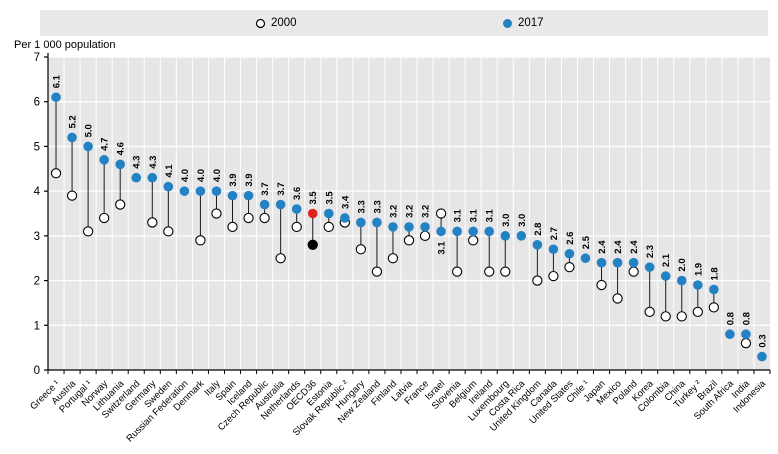  Describe the element at coordinates (37, 371) in the screenshot. I see `y-tick-label: 0` at that location.